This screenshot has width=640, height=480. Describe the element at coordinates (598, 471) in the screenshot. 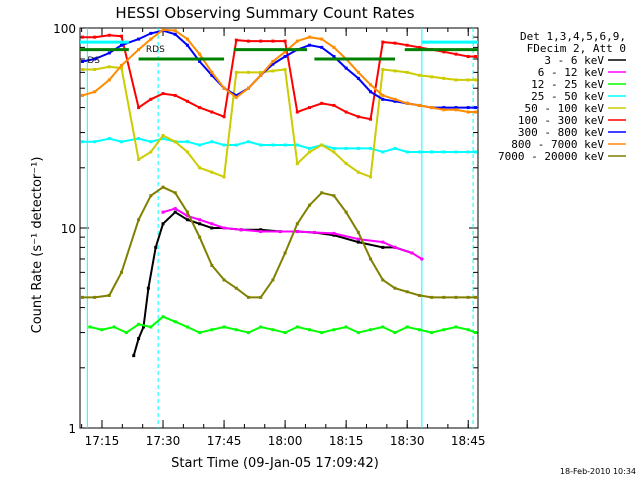

I see `footer-timestamp: 18-Feb-2010 10:34` at that location.